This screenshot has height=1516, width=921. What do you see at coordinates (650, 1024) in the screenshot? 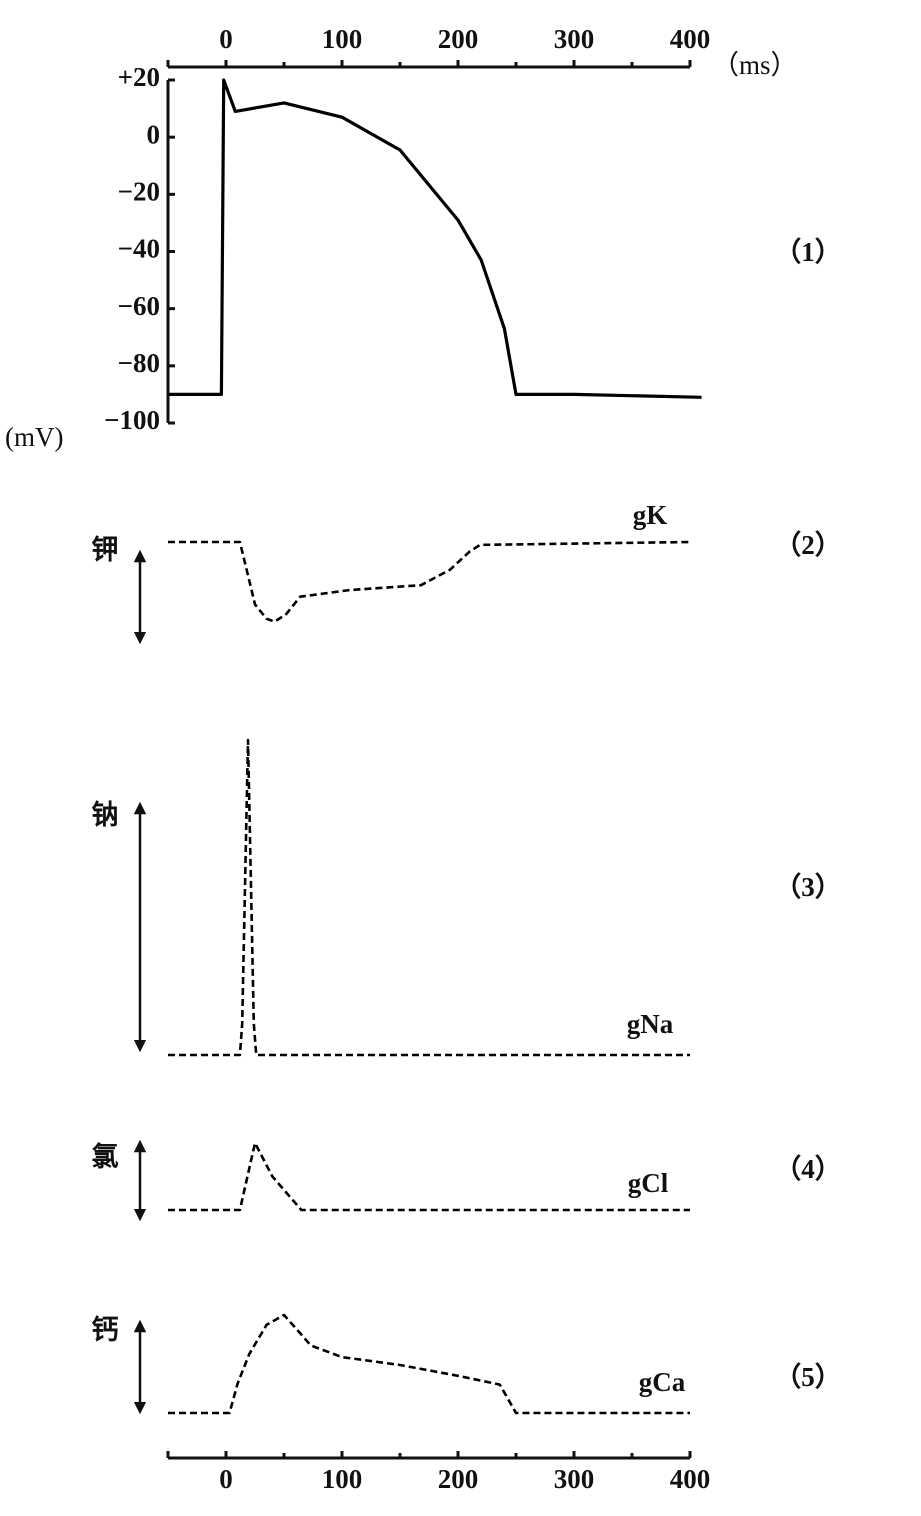
I see `series-name: gNa` at bounding box center [650, 1024].